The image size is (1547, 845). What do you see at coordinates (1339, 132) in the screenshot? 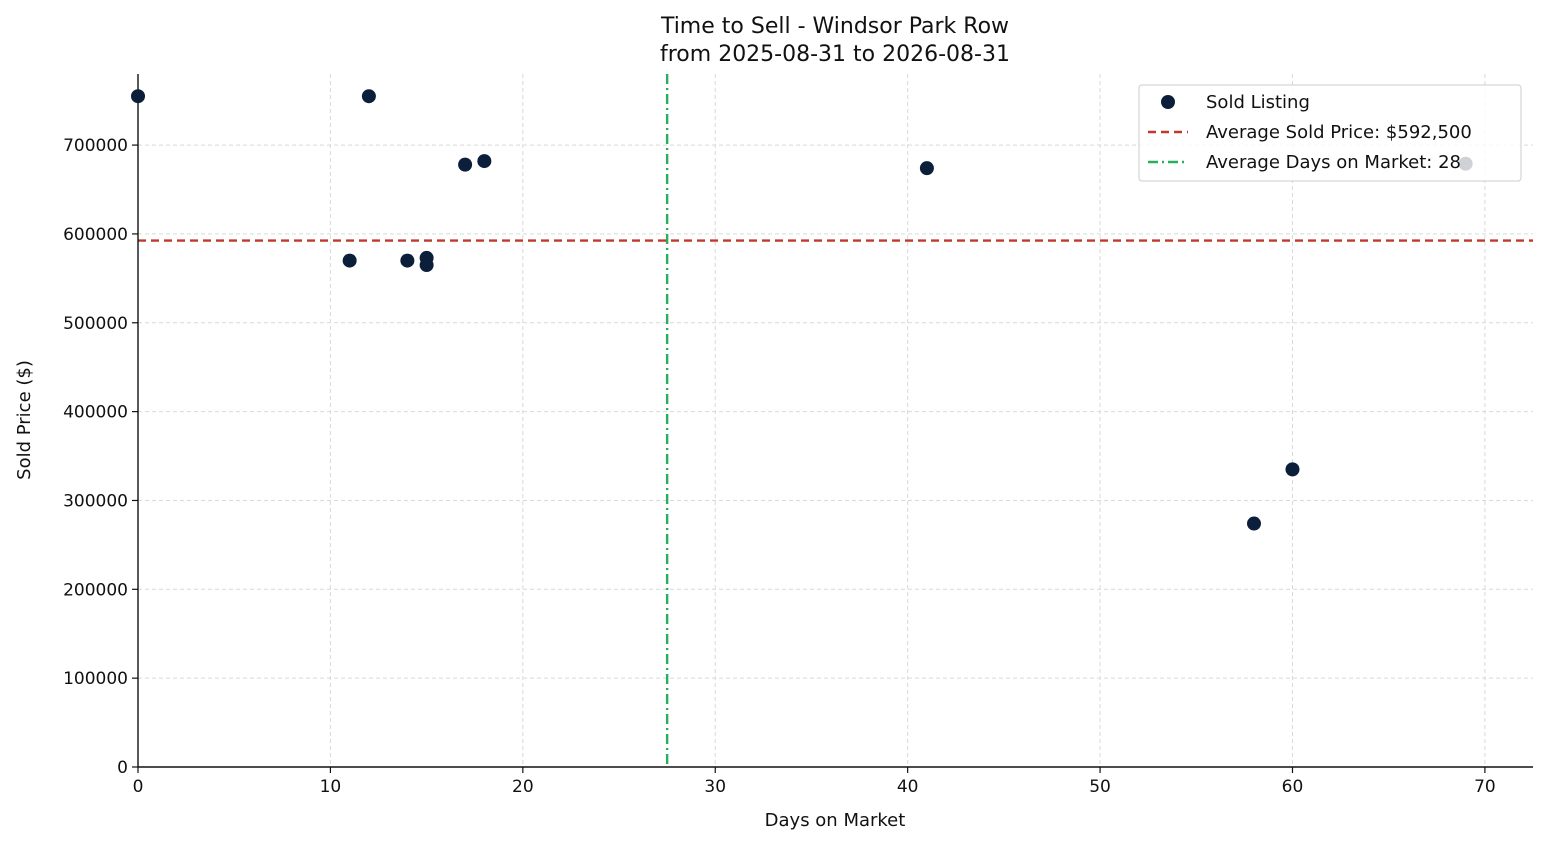
I see `legend-label-average-price: Average Sold Price: $592,500` at bounding box center [1339, 132].